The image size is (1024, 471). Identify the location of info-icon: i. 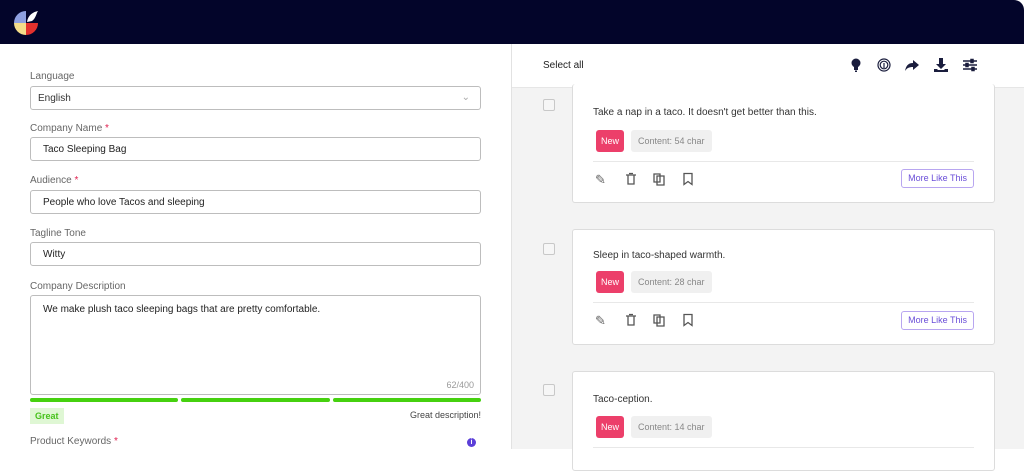
(471, 442).